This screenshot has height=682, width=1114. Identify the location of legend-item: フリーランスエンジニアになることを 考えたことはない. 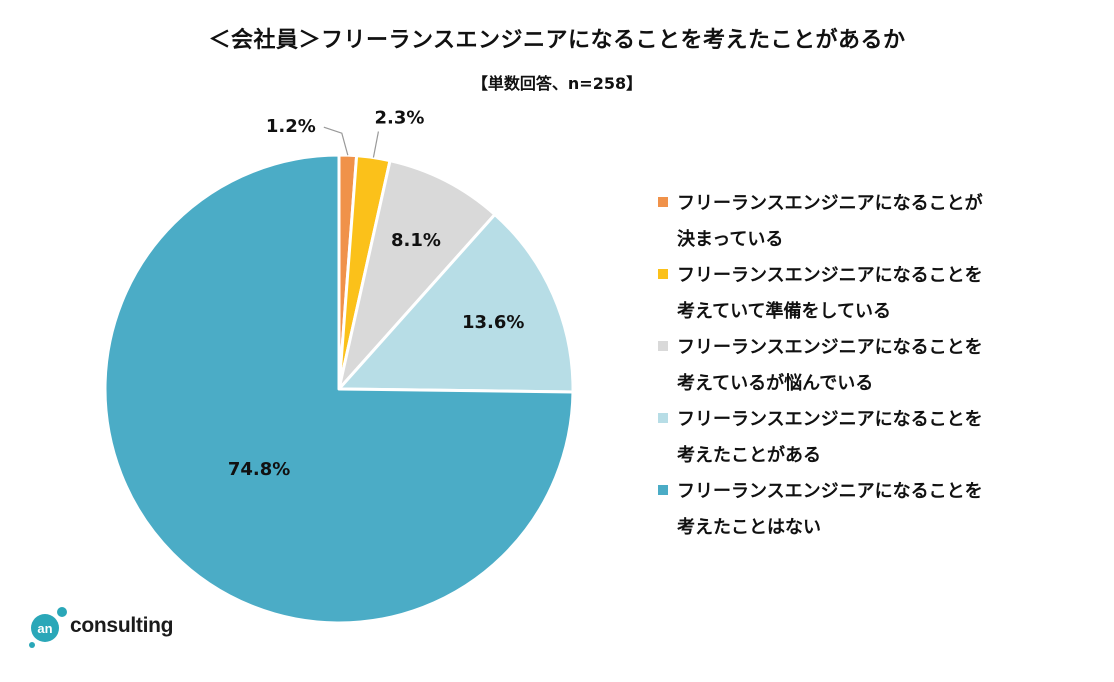
(865, 510).